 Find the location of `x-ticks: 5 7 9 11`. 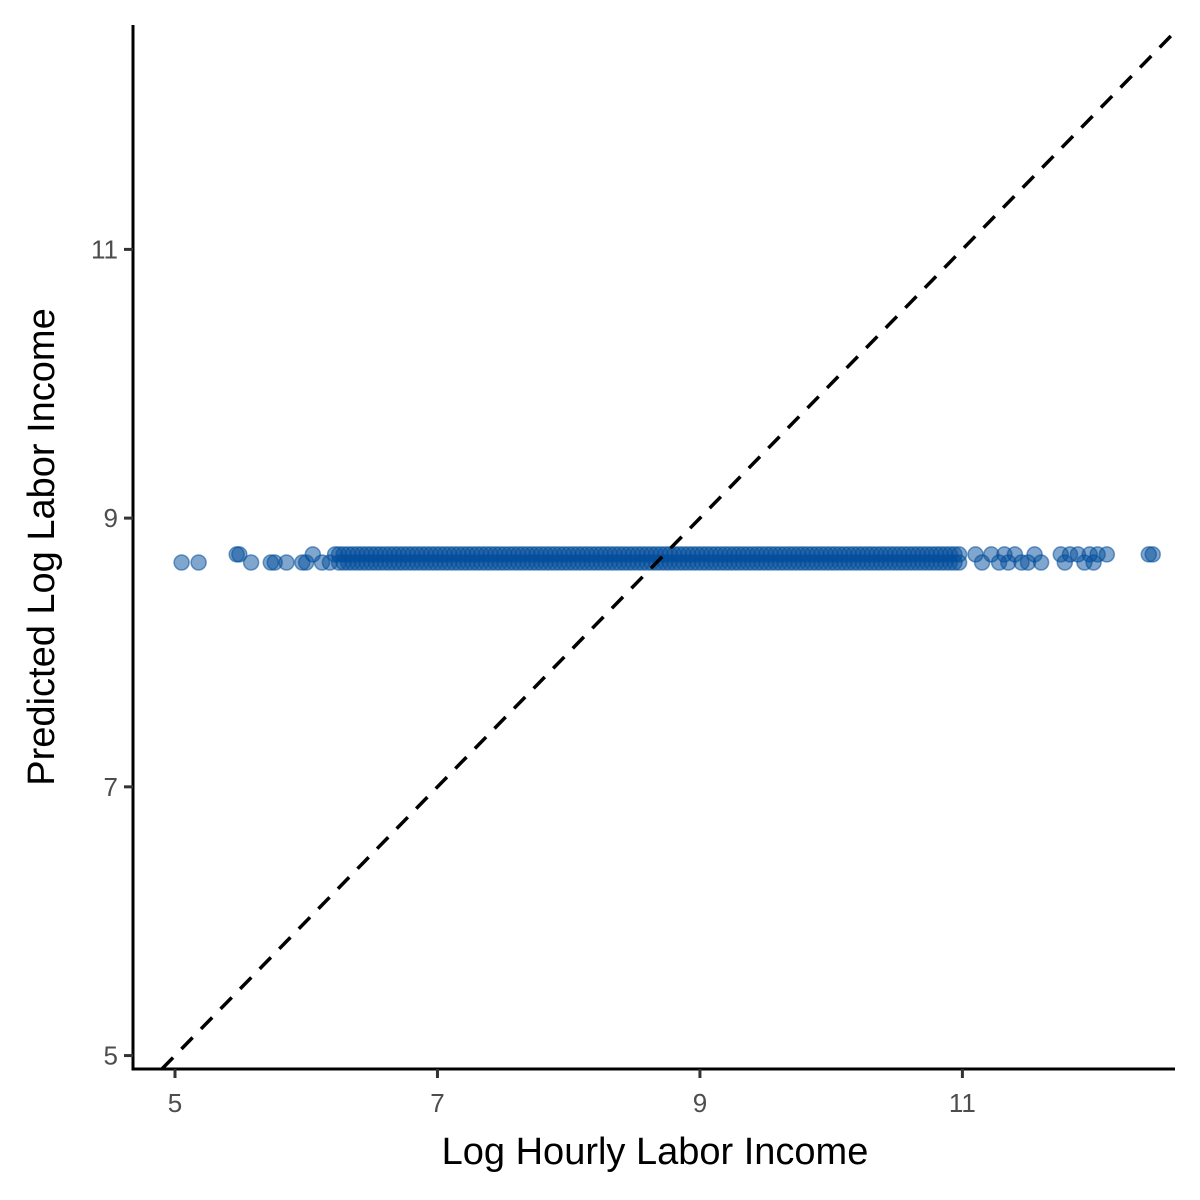

x-ticks: 5 7 9 11 is located at coordinates (572, 1093).